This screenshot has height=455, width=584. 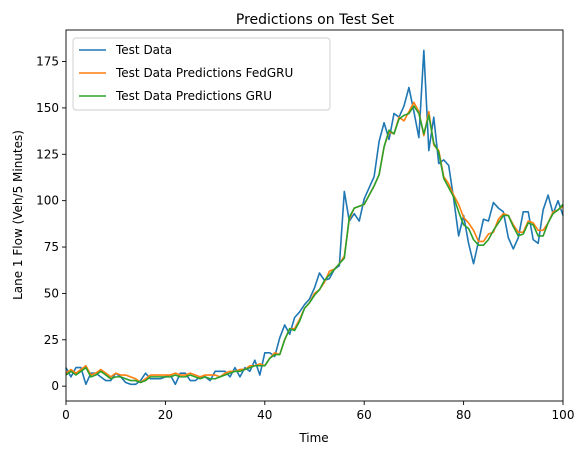 What do you see at coordinates (47, 201) in the screenshot?
I see `y-tick-label: 100` at bounding box center [47, 201].